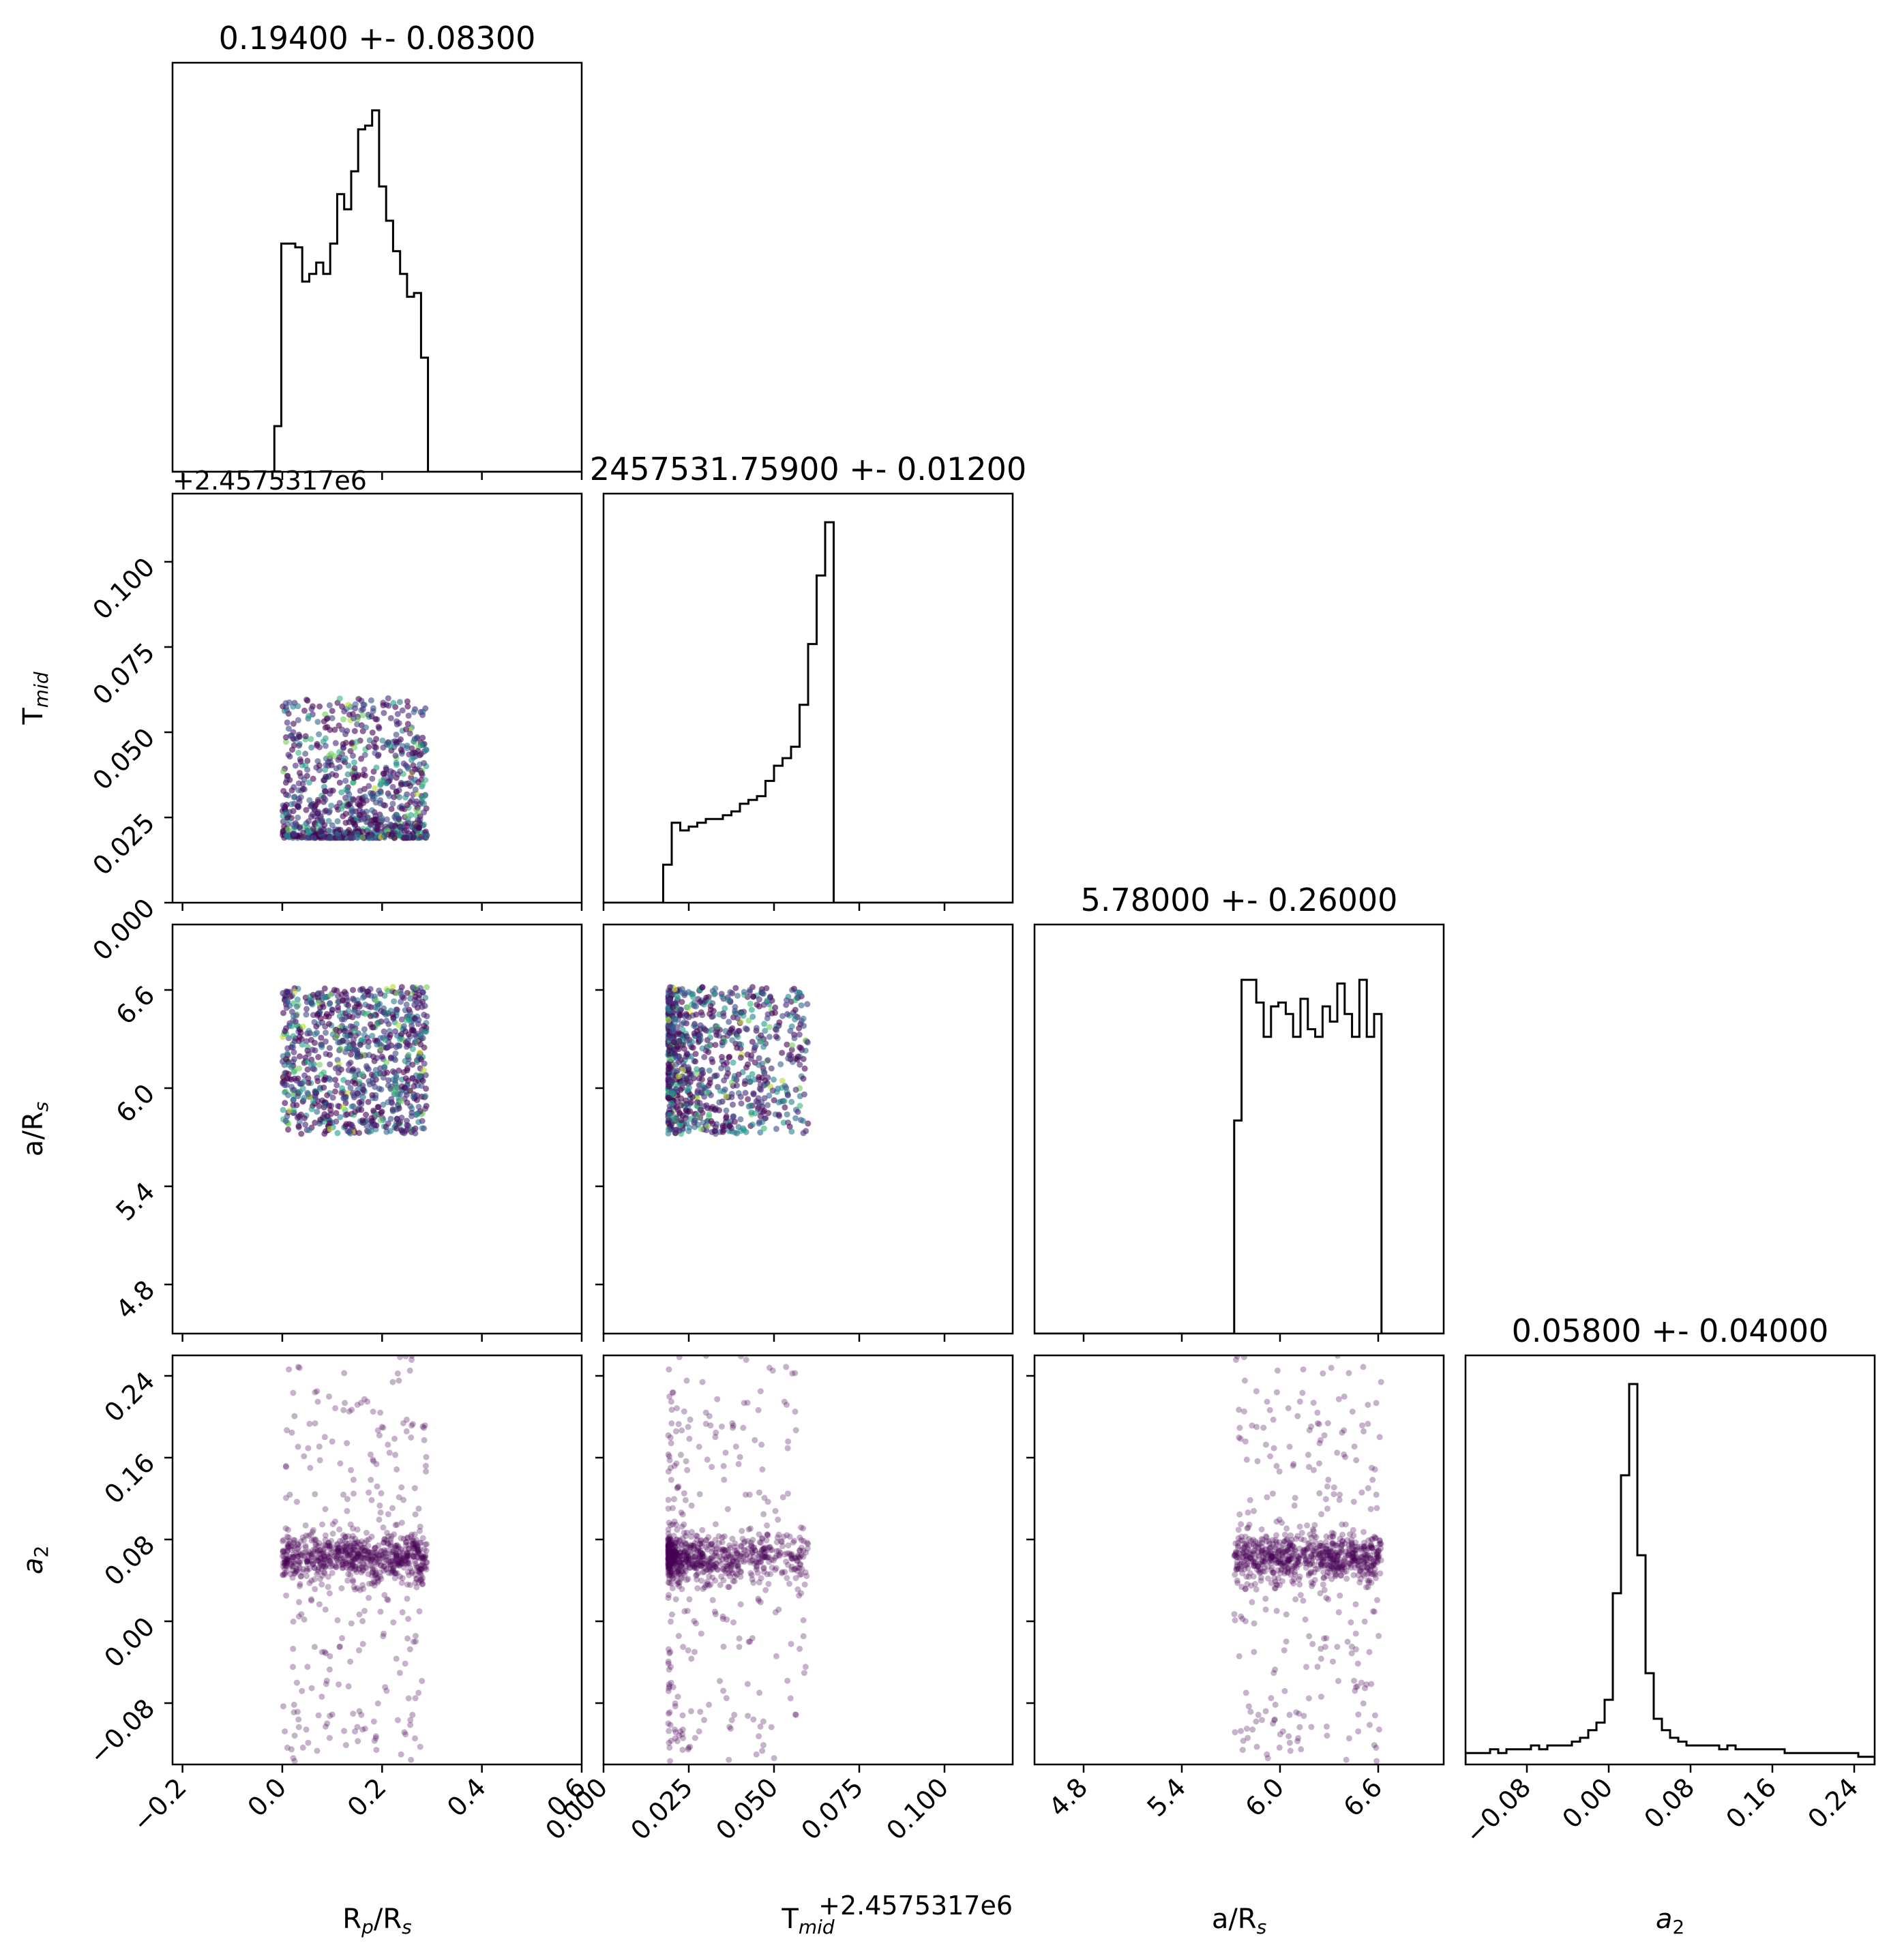  What do you see at coordinates (776, 1600) in the screenshot?
I see `panel-3-1: 0.000 0.025 0.050 0.075 0.100` at bounding box center [776, 1600].